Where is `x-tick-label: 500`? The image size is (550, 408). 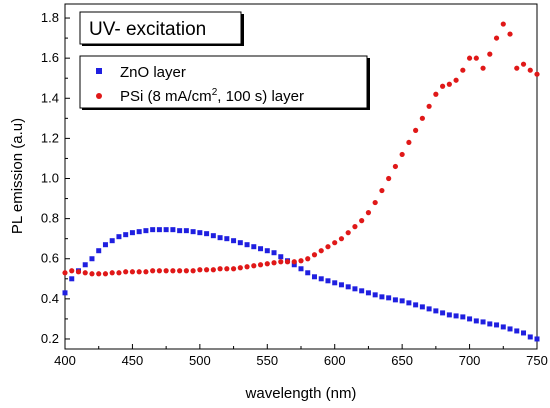 x-tick-label: 500 is located at coordinates (200, 360).